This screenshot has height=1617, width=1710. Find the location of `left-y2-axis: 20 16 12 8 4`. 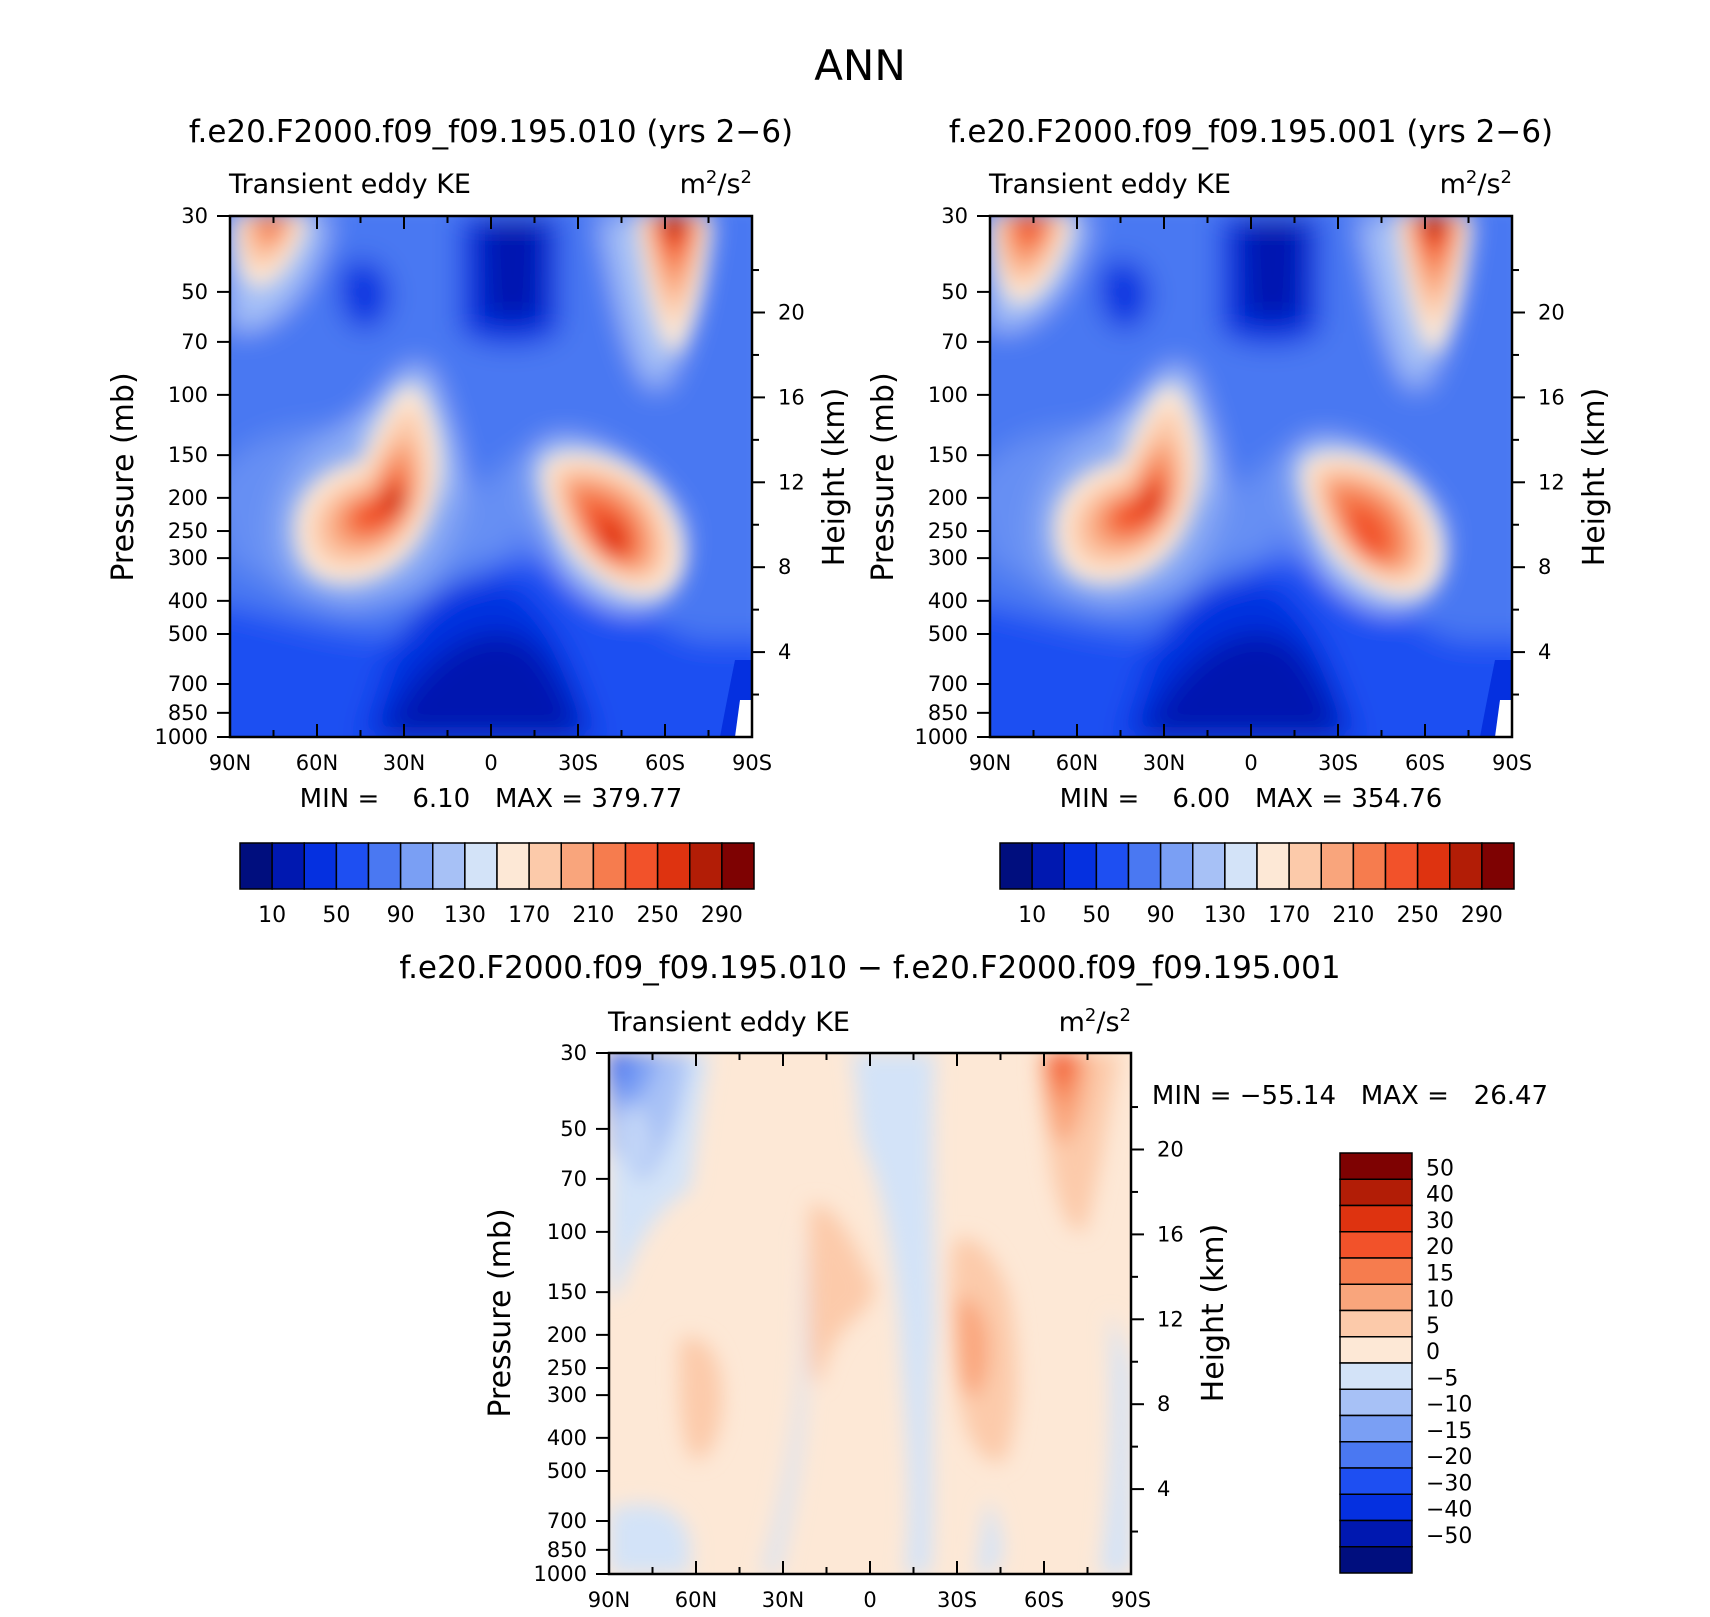

left-y2-axis: 20 16 12 8 4 is located at coordinates (778, 482).